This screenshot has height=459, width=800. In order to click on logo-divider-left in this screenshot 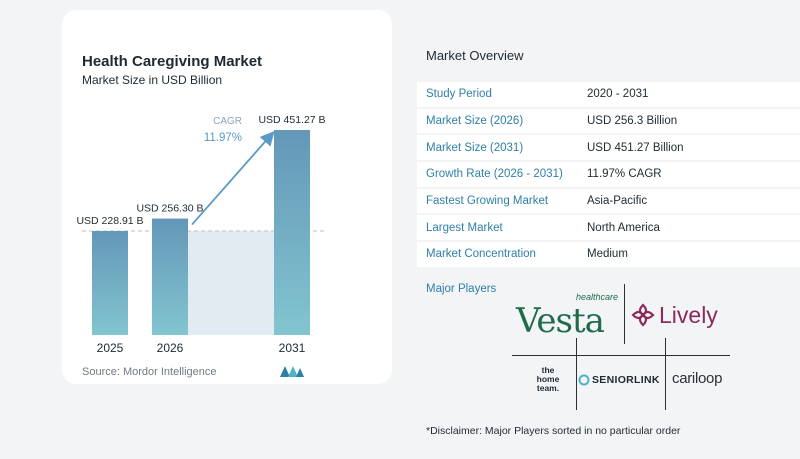, I will do `click(576, 374)`.